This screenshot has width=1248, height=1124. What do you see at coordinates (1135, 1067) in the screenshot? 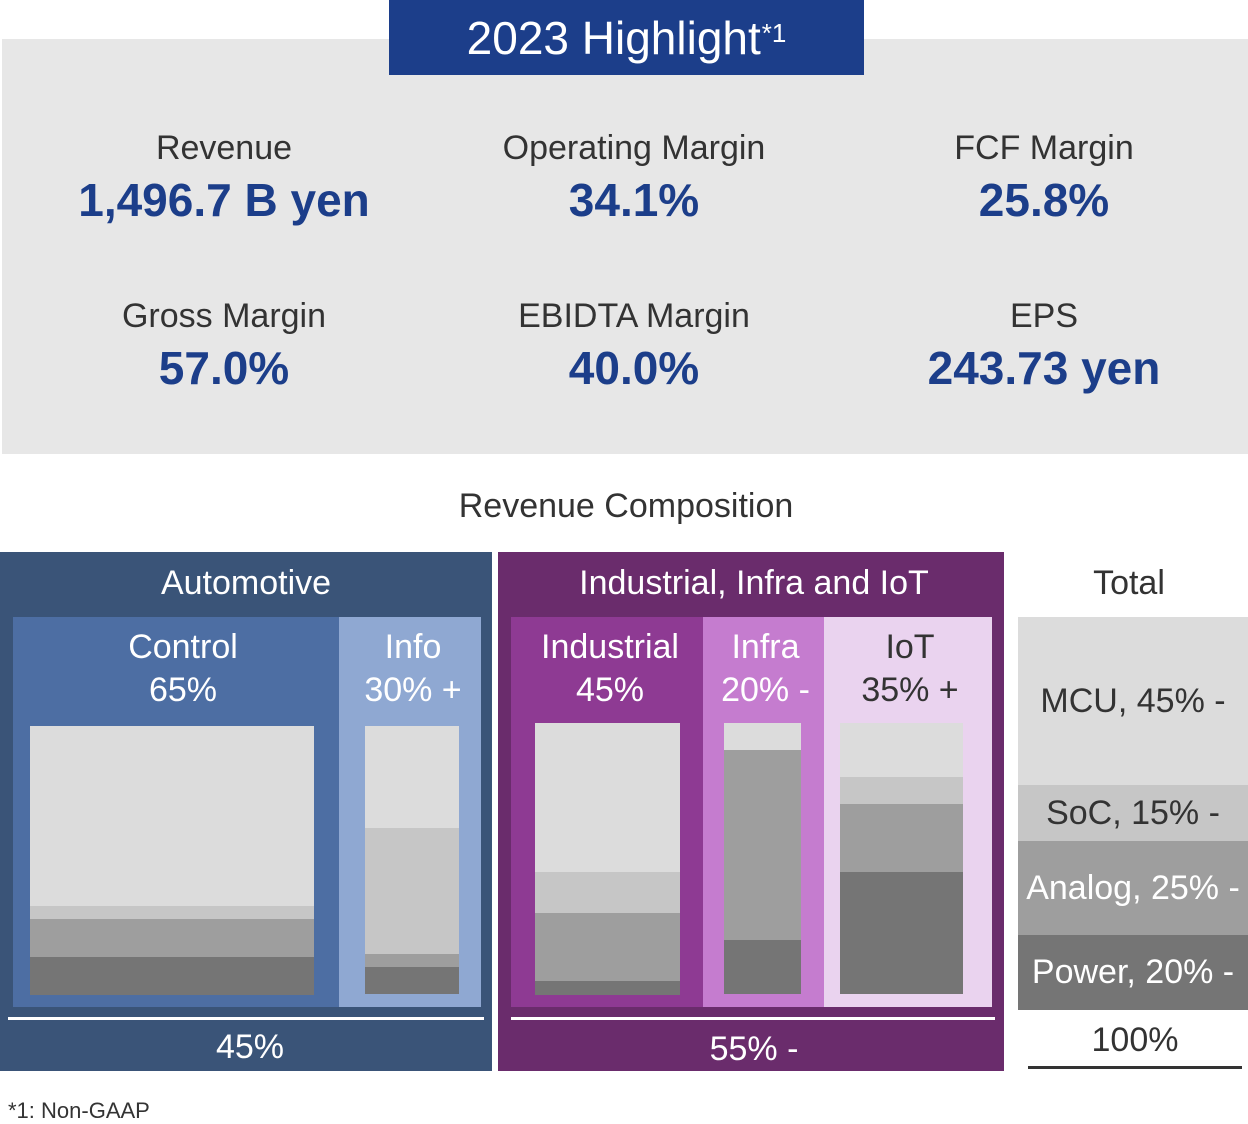
I see `total-underline` at bounding box center [1135, 1067].